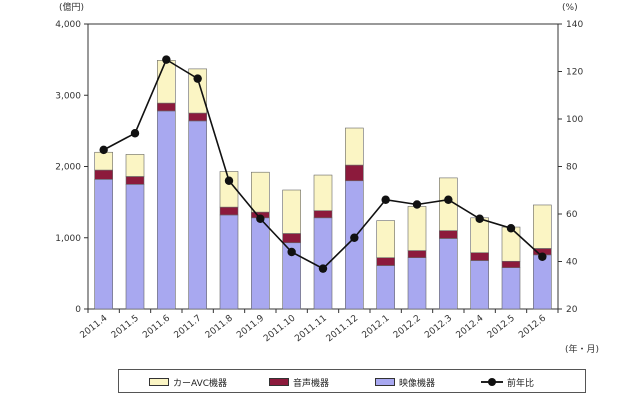 The height and width of the screenshot is (400, 640). I want to click on y2-tick-label: 20, so click(572, 310).